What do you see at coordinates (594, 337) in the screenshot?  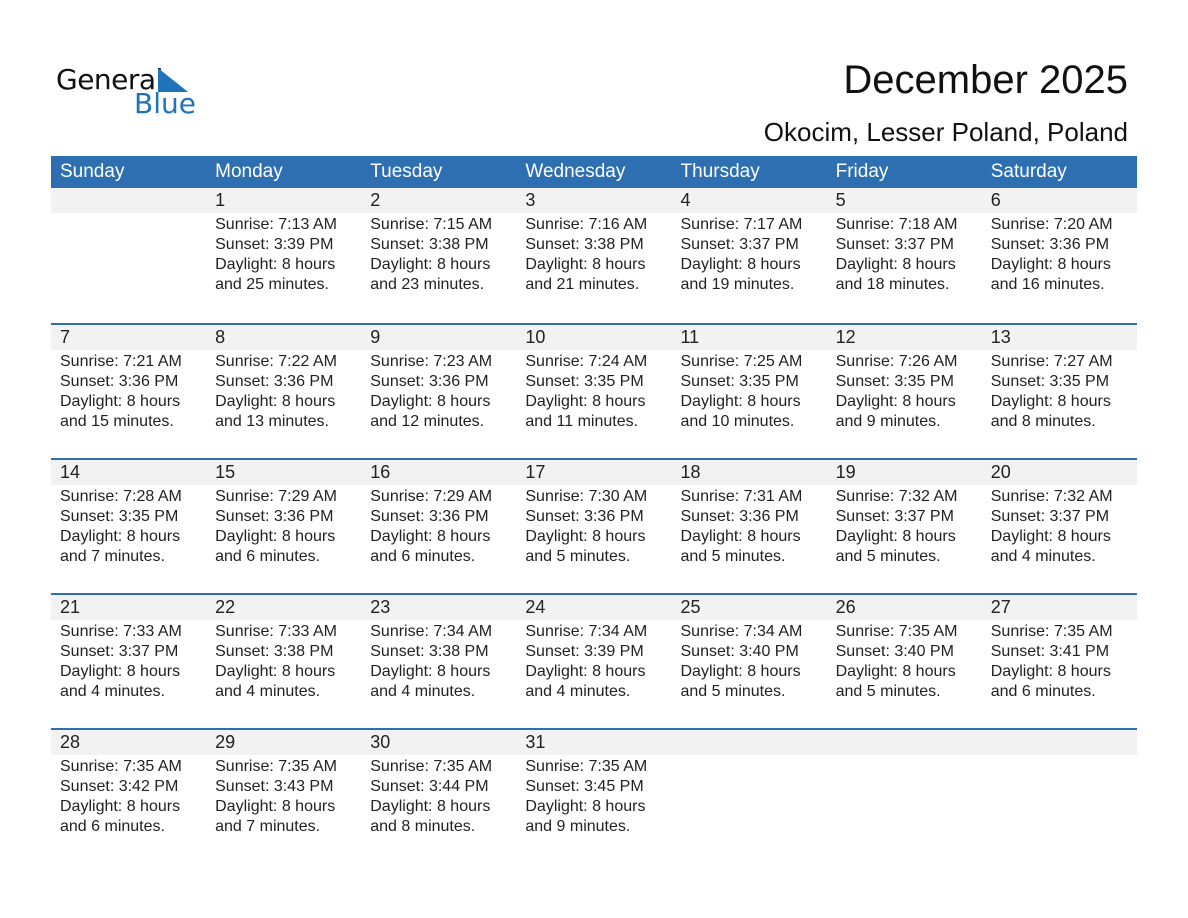 I see `date-band` at bounding box center [594, 337].